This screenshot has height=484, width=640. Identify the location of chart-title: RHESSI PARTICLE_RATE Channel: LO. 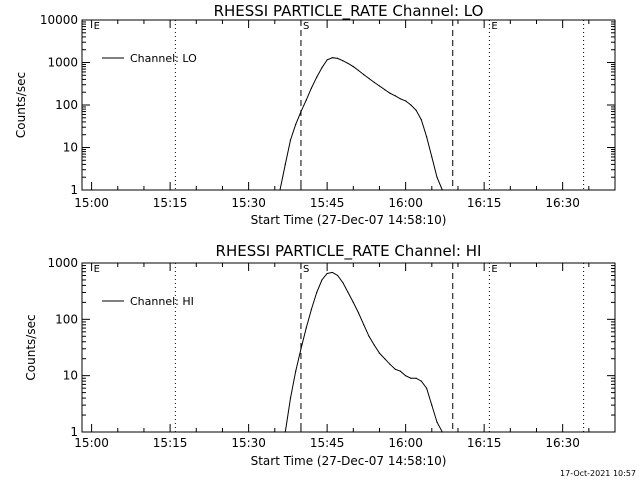
(349, 11).